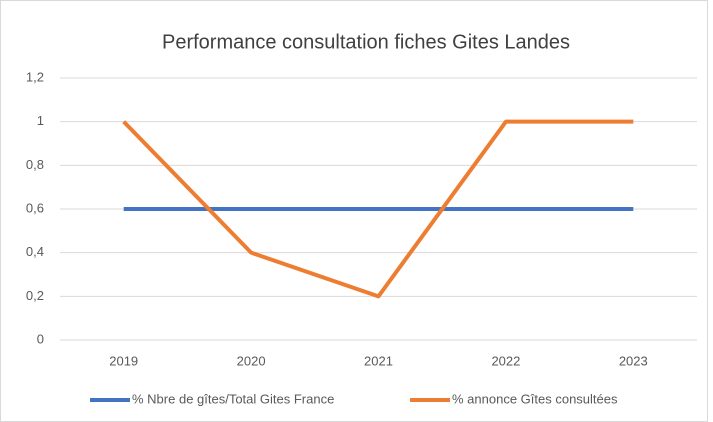  What do you see at coordinates (123, 360) in the screenshot?
I see `x-tick-label: 2019` at bounding box center [123, 360].